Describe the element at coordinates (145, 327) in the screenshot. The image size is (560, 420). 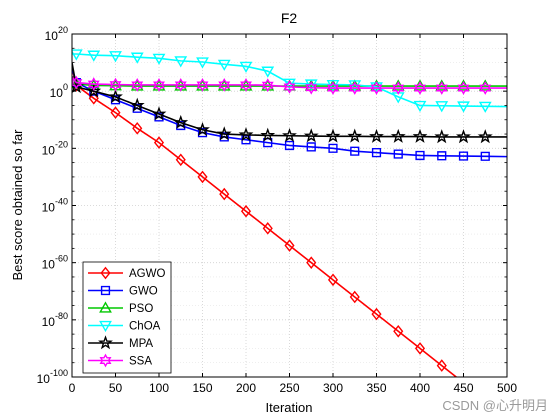
I see `legend-label-choa: ChOA` at that location.